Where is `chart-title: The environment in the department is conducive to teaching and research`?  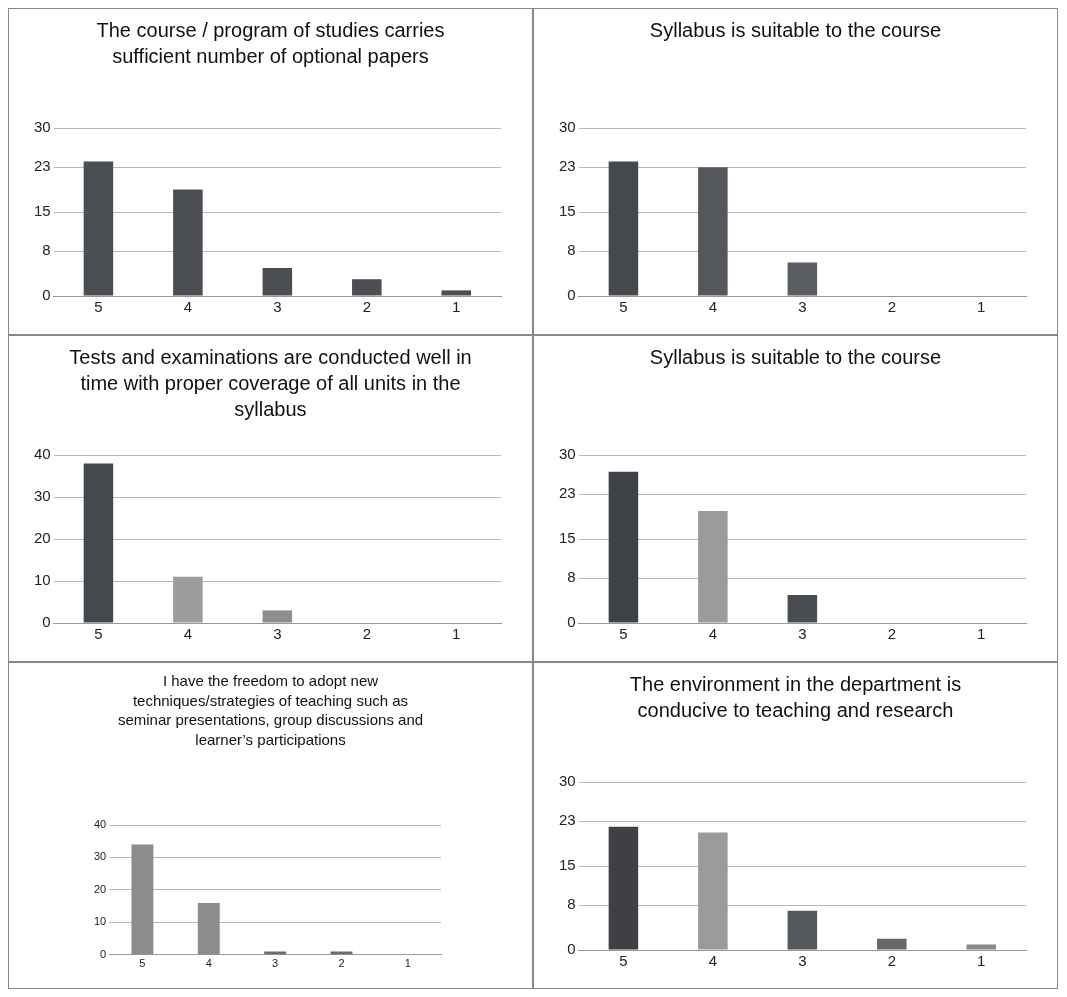
chart-title: The environment in the department is conducive to teaching and research is located at coordinates (795, 697).